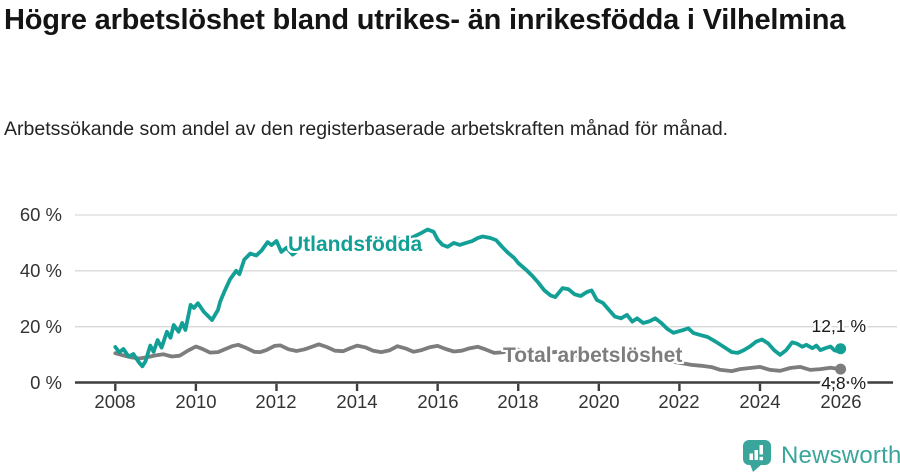 The image size is (900, 474). What do you see at coordinates (357, 401) in the screenshot?
I see `x-tick-label-2014: 2014` at bounding box center [357, 401].